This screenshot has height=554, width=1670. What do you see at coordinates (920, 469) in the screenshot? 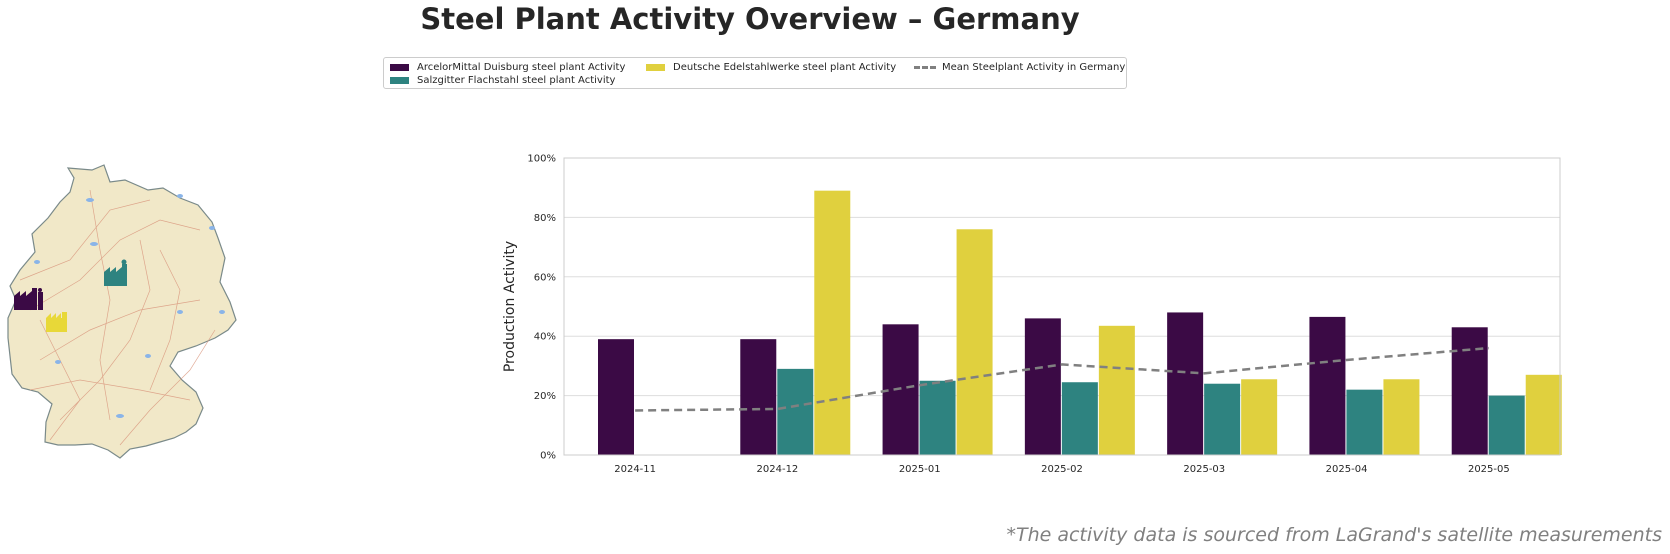
I see `x-tick-label: 2025-01` at bounding box center [920, 469].